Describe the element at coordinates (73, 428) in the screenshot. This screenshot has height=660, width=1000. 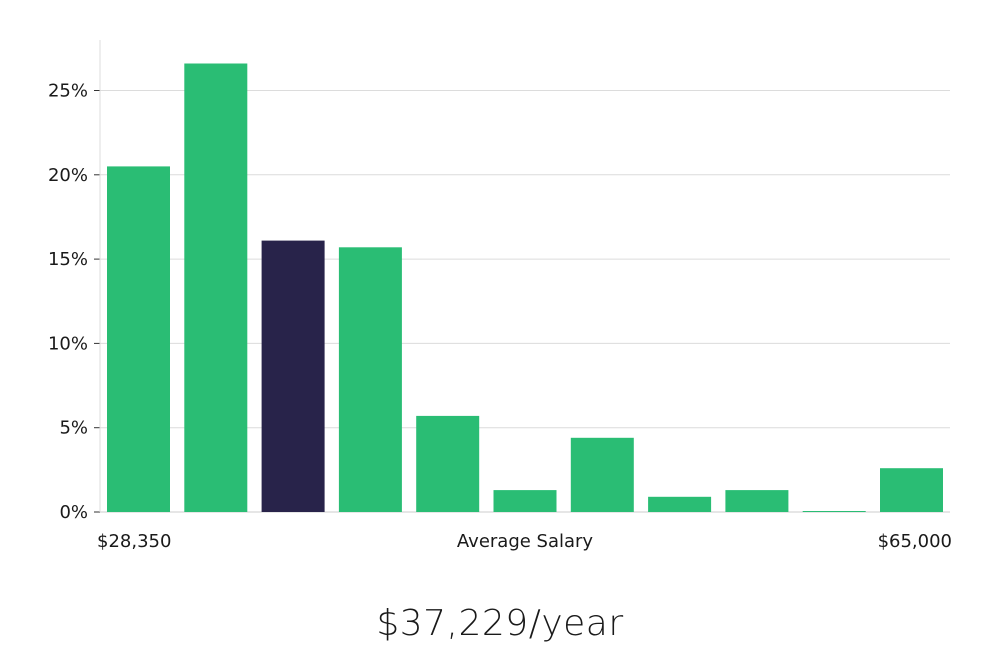
I see `y-tick-label: 5%` at that location.